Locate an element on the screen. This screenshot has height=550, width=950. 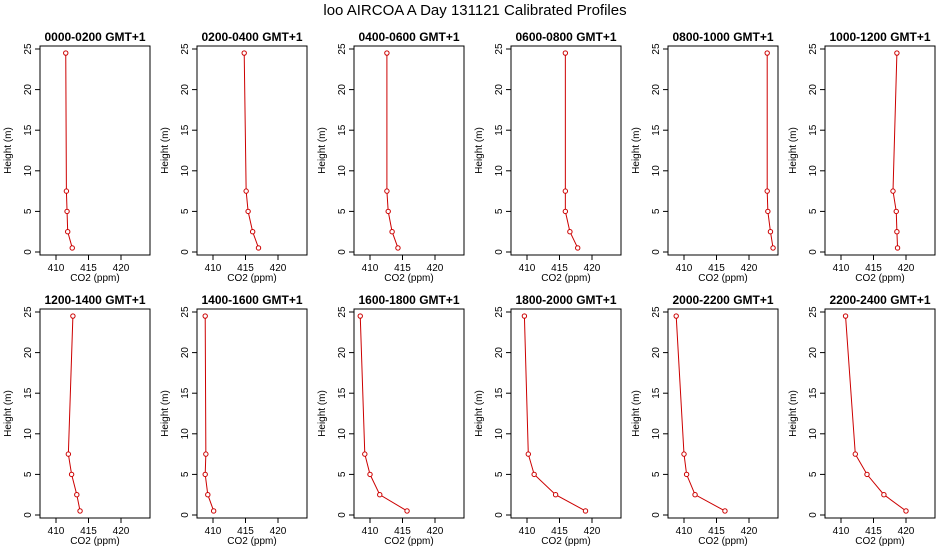
panel-title: 0800-1000 GMT+1 is located at coordinates (722, 37).